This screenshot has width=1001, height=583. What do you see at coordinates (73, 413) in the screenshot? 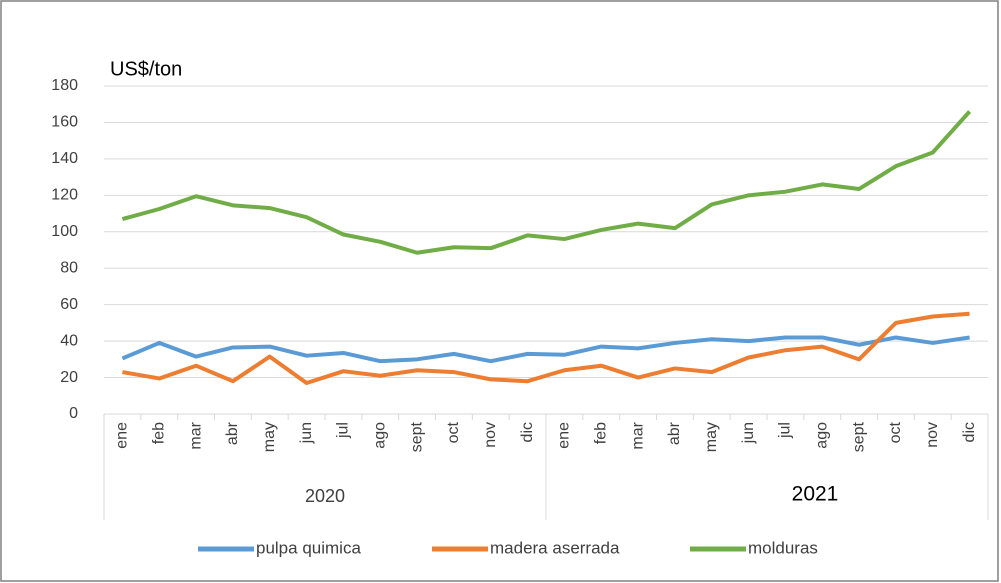
I see `y-tick-label: 0` at bounding box center [73, 413].